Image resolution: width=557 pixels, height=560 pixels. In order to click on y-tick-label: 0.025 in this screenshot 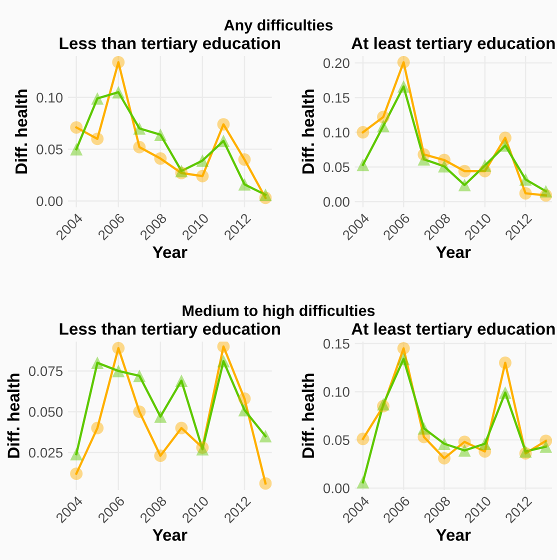, I will do `click(45, 453)`.